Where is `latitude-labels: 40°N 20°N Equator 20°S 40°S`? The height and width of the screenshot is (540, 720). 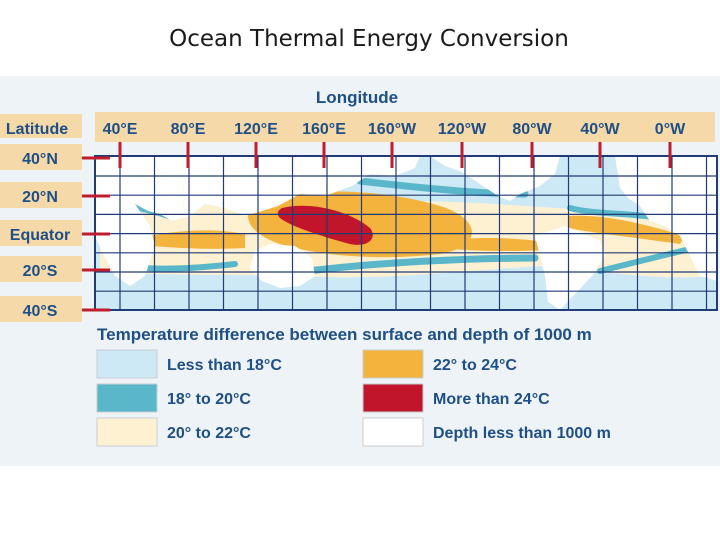 latitude-labels: 40°N 20°N Equator 20°S 40°S is located at coordinates (40, 235).